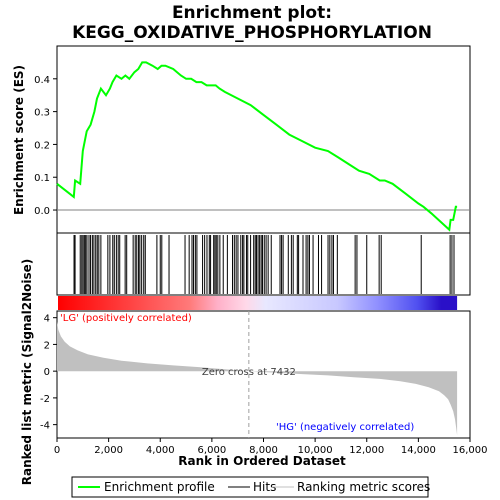  Describe the element at coordinates (42, 113) in the screenshot. I see `es-y-tick-label: 0.3` at that location.